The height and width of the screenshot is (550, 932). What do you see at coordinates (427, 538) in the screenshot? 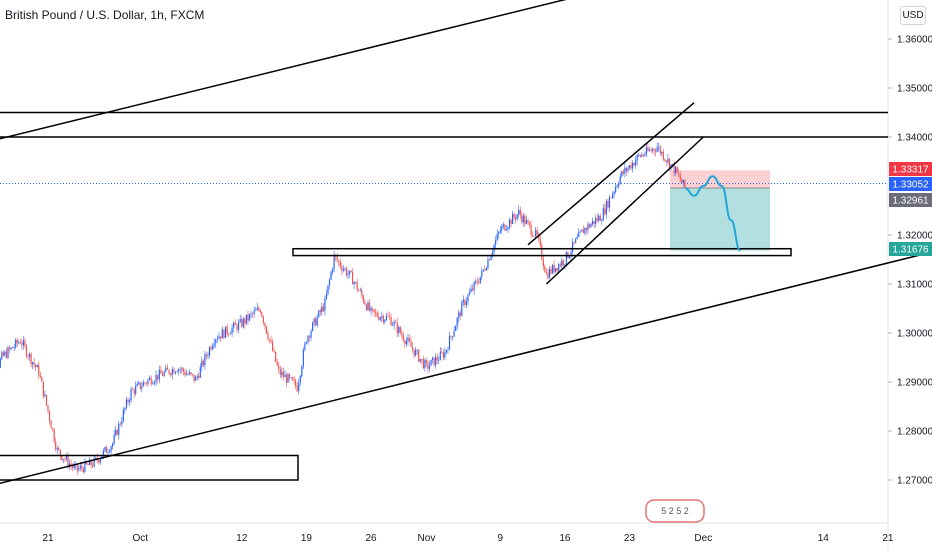
I see `time-tick-label: Nov` at bounding box center [427, 538].